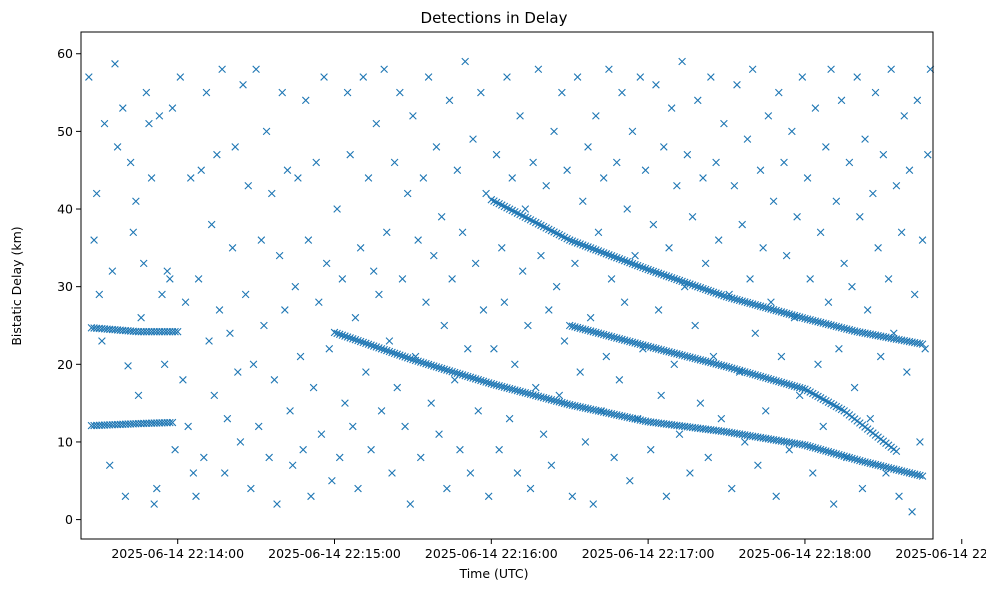 The width and height of the screenshot is (986, 590). Describe the element at coordinates (65, 53) in the screenshot. I see `y-tick-label: 60` at that location.